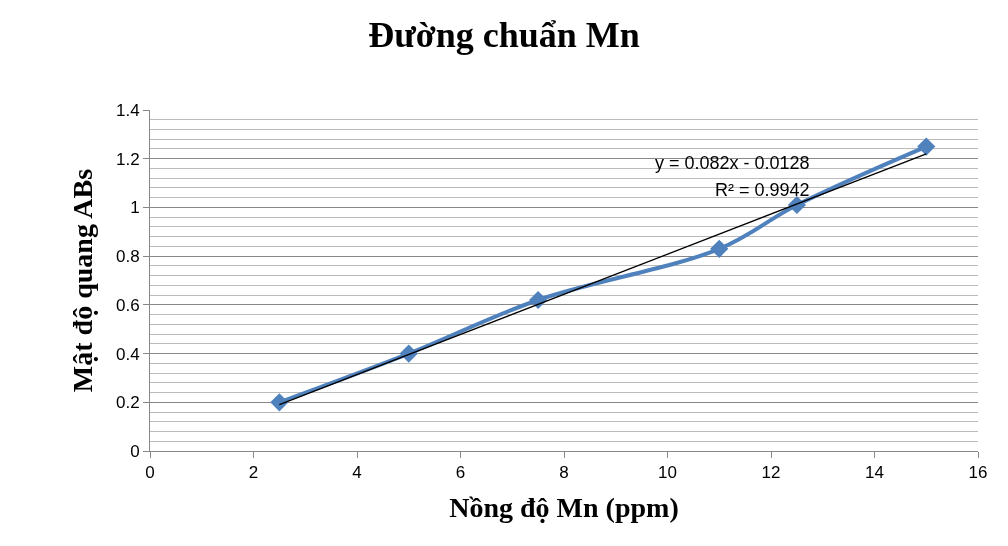 This screenshot has width=1008, height=546. Describe the element at coordinates (874, 473) in the screenshot. I see `x-tick-label: 14` at that location.